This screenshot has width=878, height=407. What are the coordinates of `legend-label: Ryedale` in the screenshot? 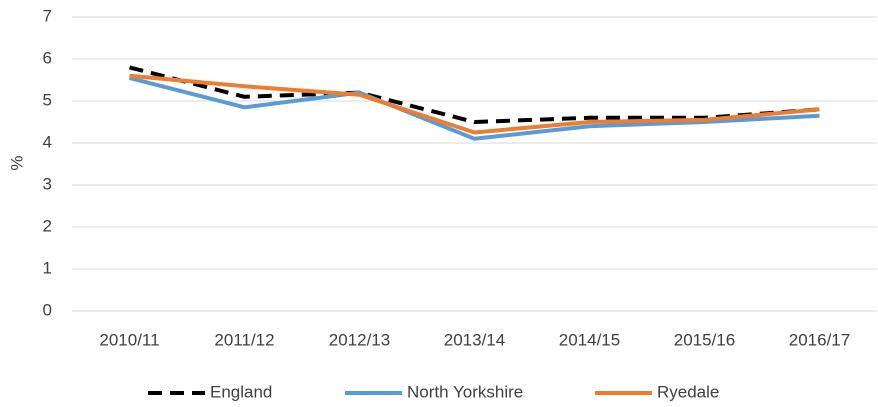 It's located at (688, 391).